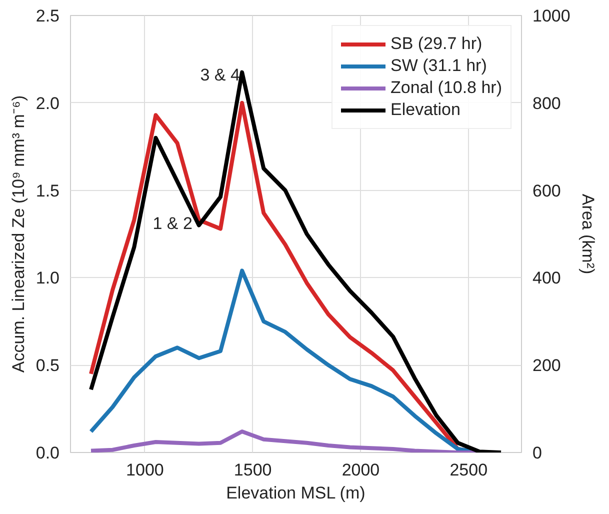 This screenshot has width=609, height=514. Describe the element at coordinates (253, 470) in the screenshot. I see `x-tick-label: 1500` at that location.